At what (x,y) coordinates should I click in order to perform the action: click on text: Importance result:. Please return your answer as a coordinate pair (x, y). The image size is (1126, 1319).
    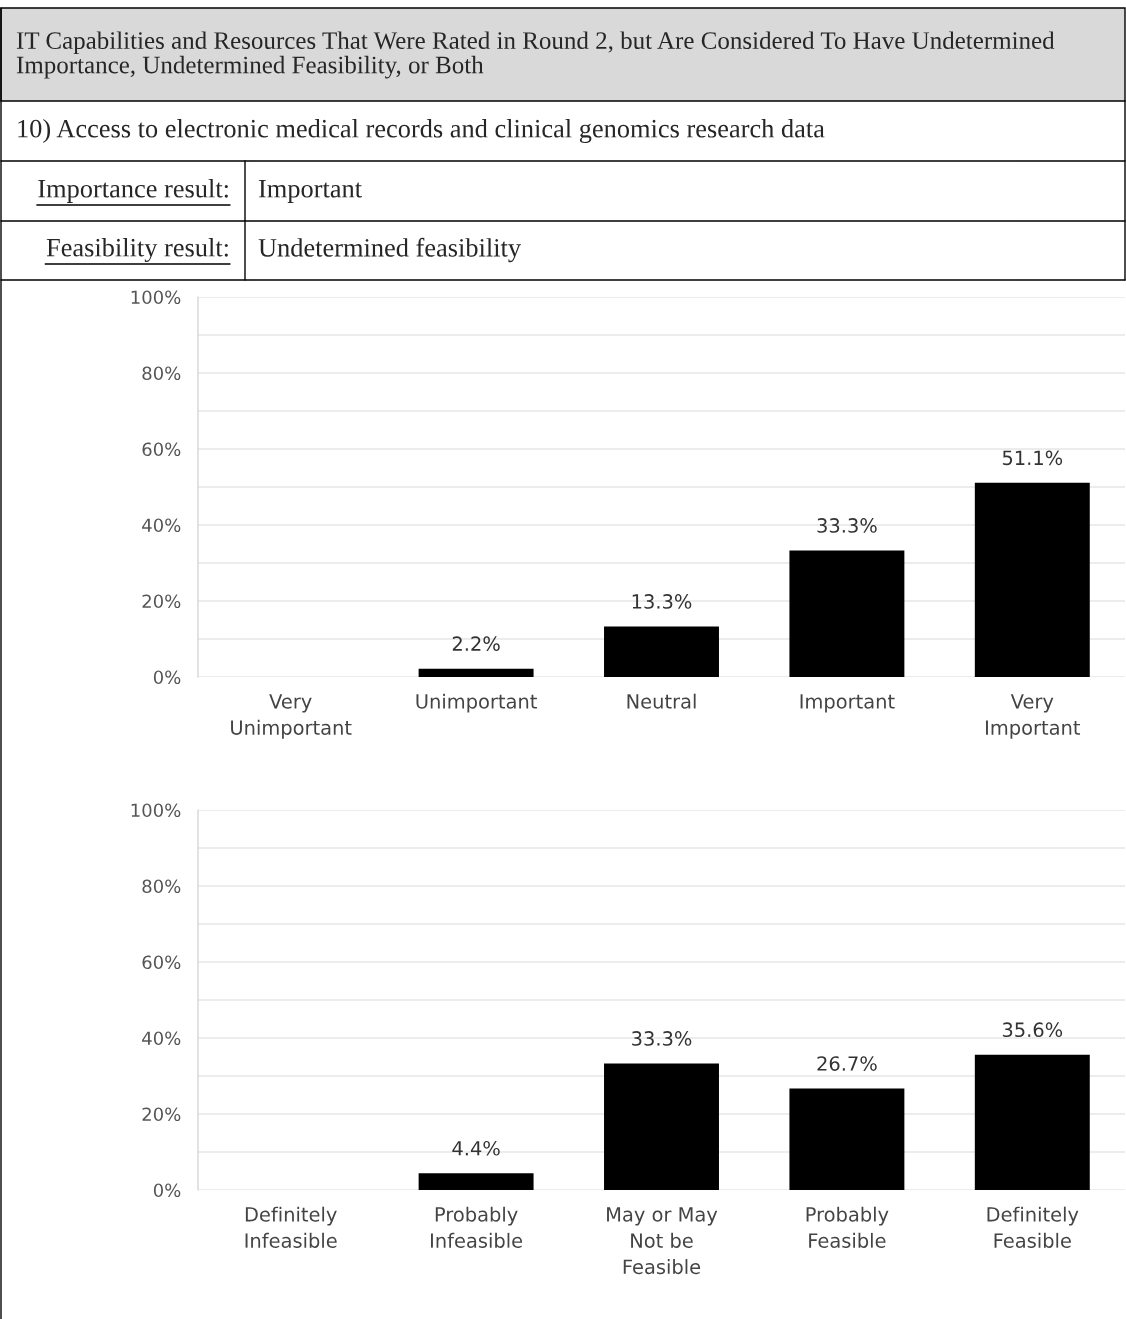
    Looking at the image, I should click on (133, 191).